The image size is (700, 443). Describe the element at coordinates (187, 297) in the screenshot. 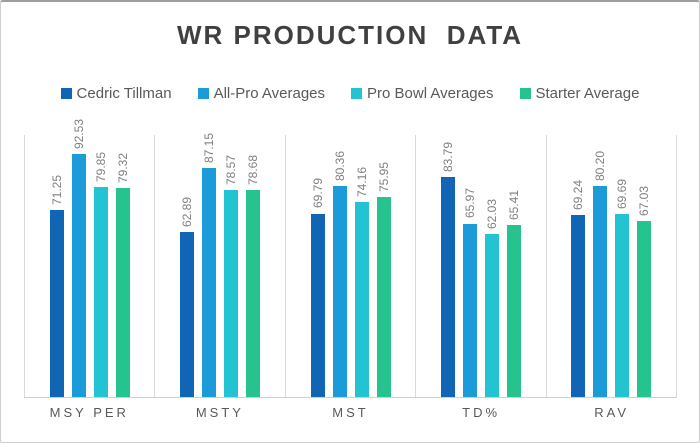

I see `bar: 62.89` at that location.